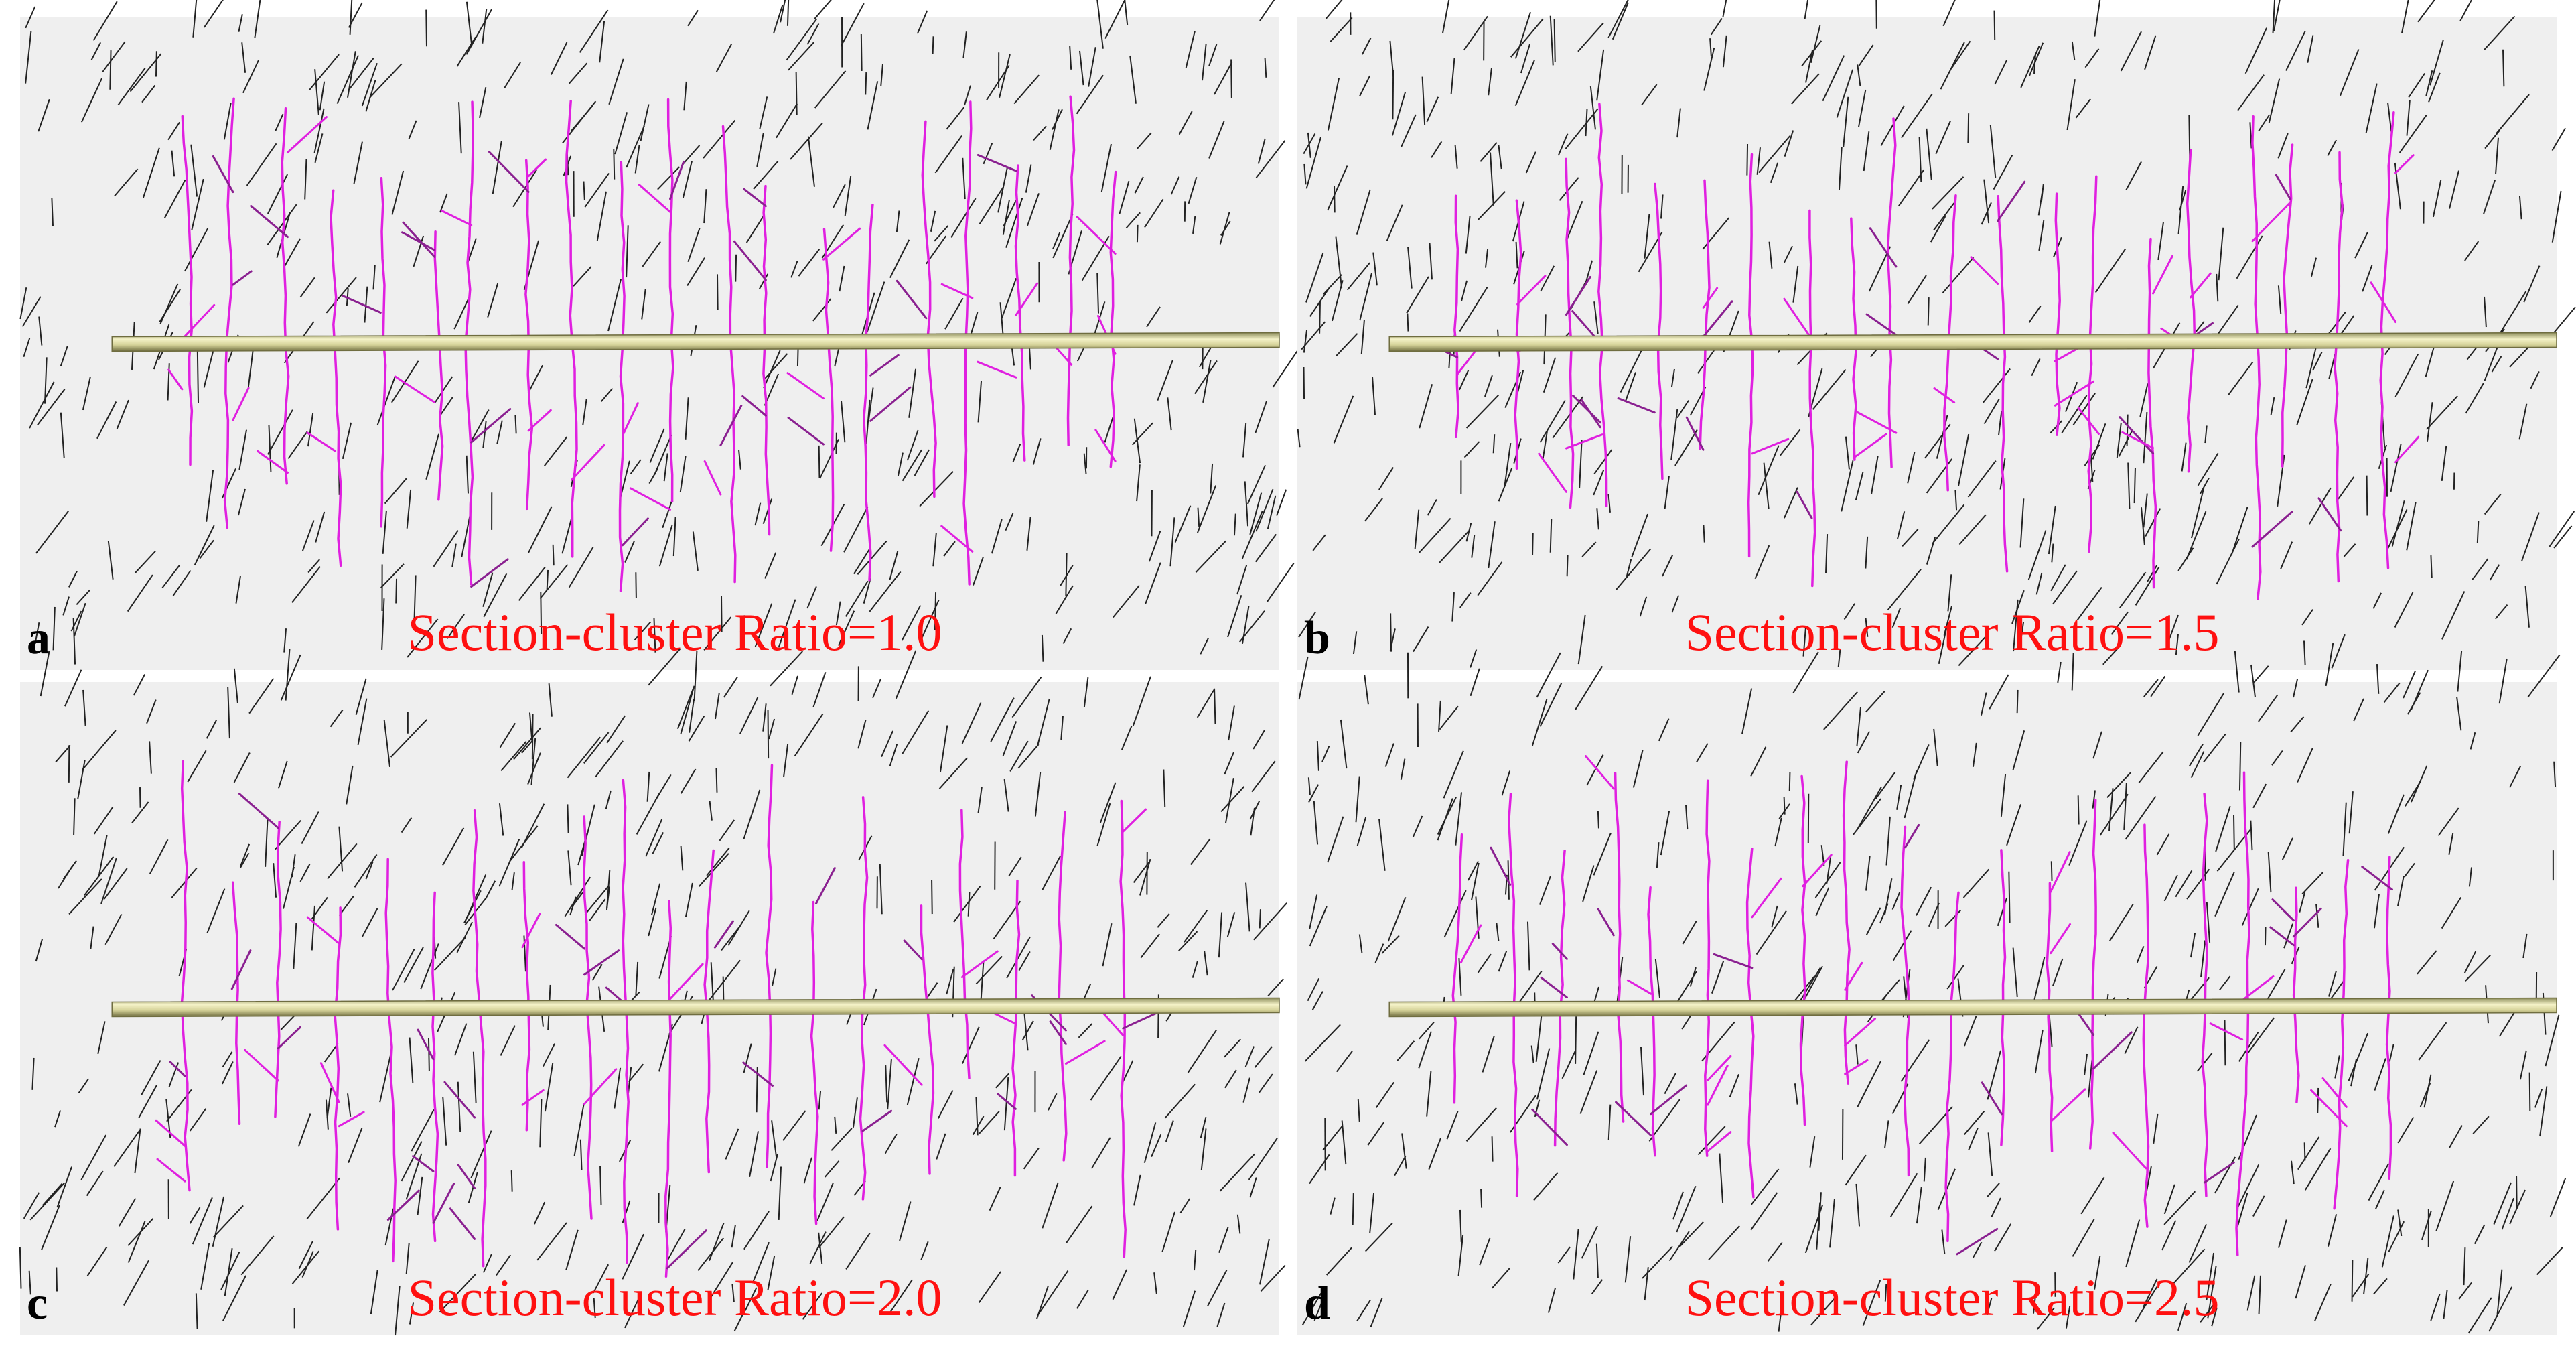  I want to click on hydraulic-fracture, so click(1891, 292).